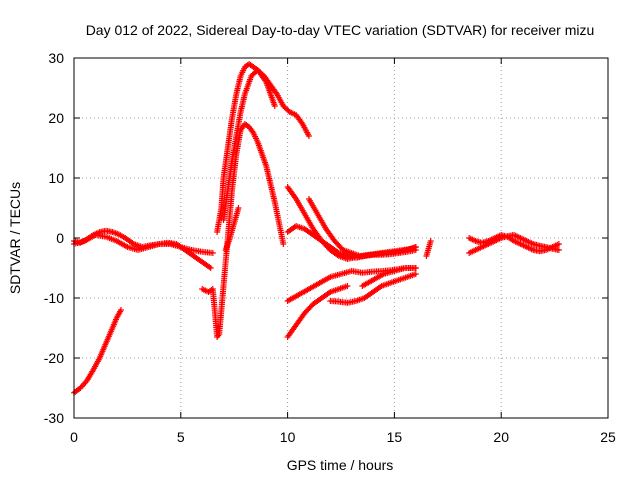 This screenshot has height=480, width=640. I want to click on x-tick-label: 20, so click(501, 437).